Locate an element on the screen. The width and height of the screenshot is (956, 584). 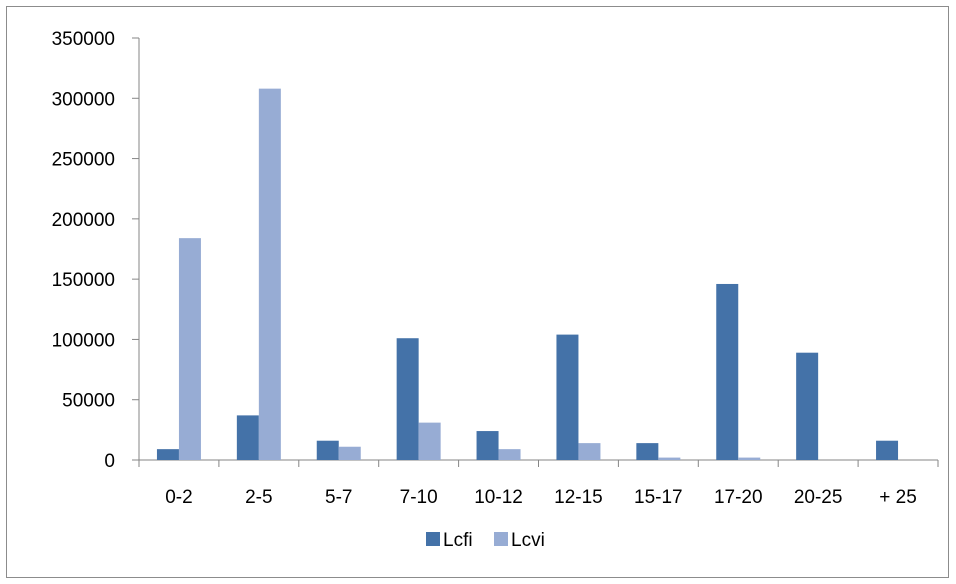
x-tick-label: 12-15 is located at coordinates (578, 497).